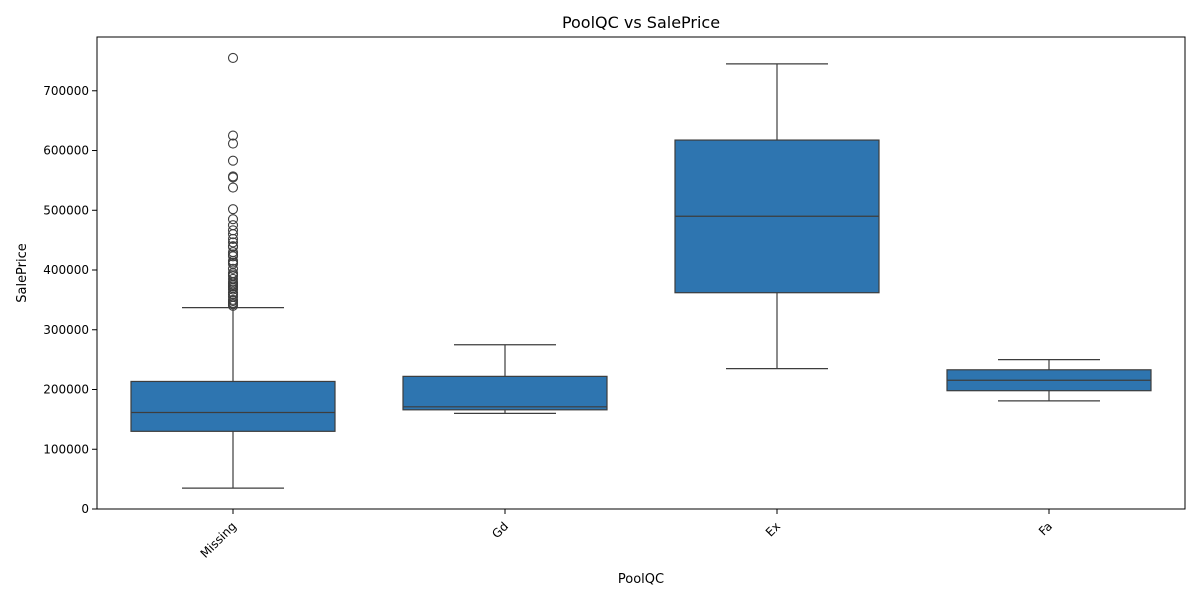 This screenshot has height=600, width=1200. I want to click on chart-title: PoolQC vs SalePrice, so click(641, 22).